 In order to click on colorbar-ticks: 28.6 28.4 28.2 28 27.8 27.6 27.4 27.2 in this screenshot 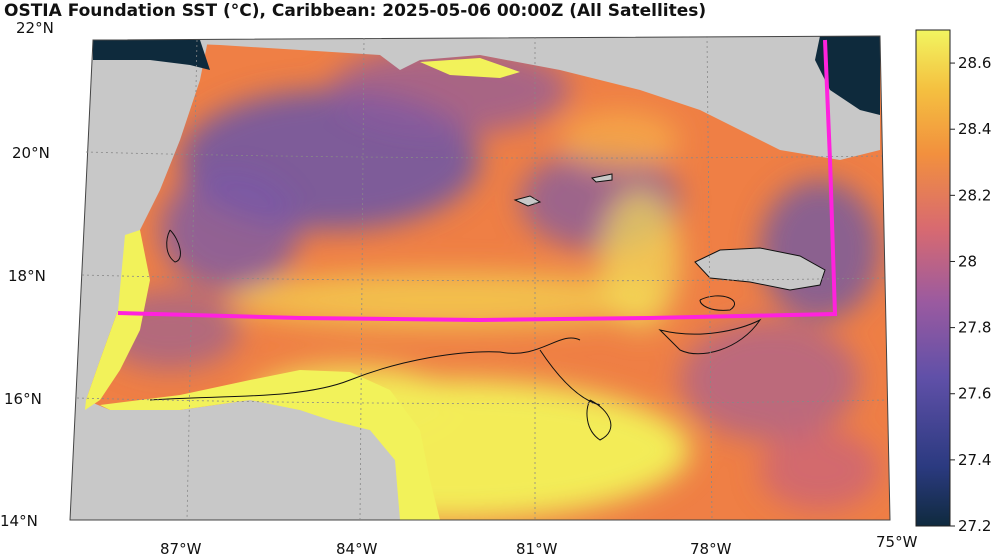, I will do `click(970, 294)`.